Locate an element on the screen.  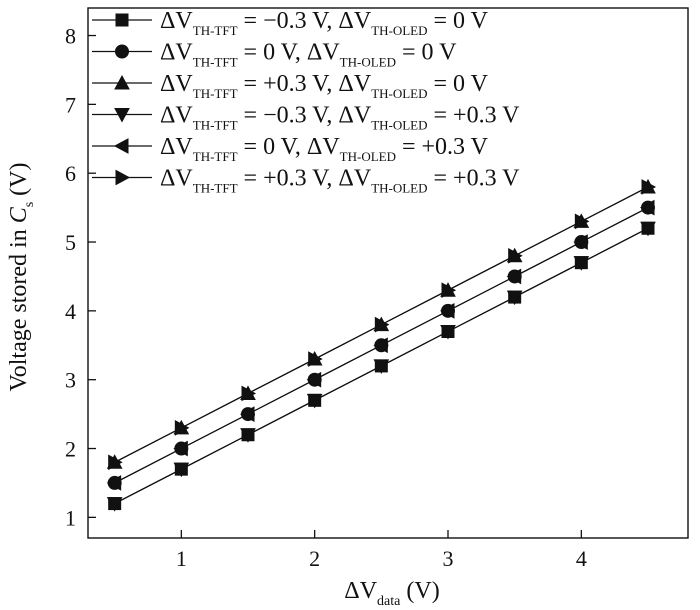
y-tick-label: 1 is located at coordinates (70, 517).